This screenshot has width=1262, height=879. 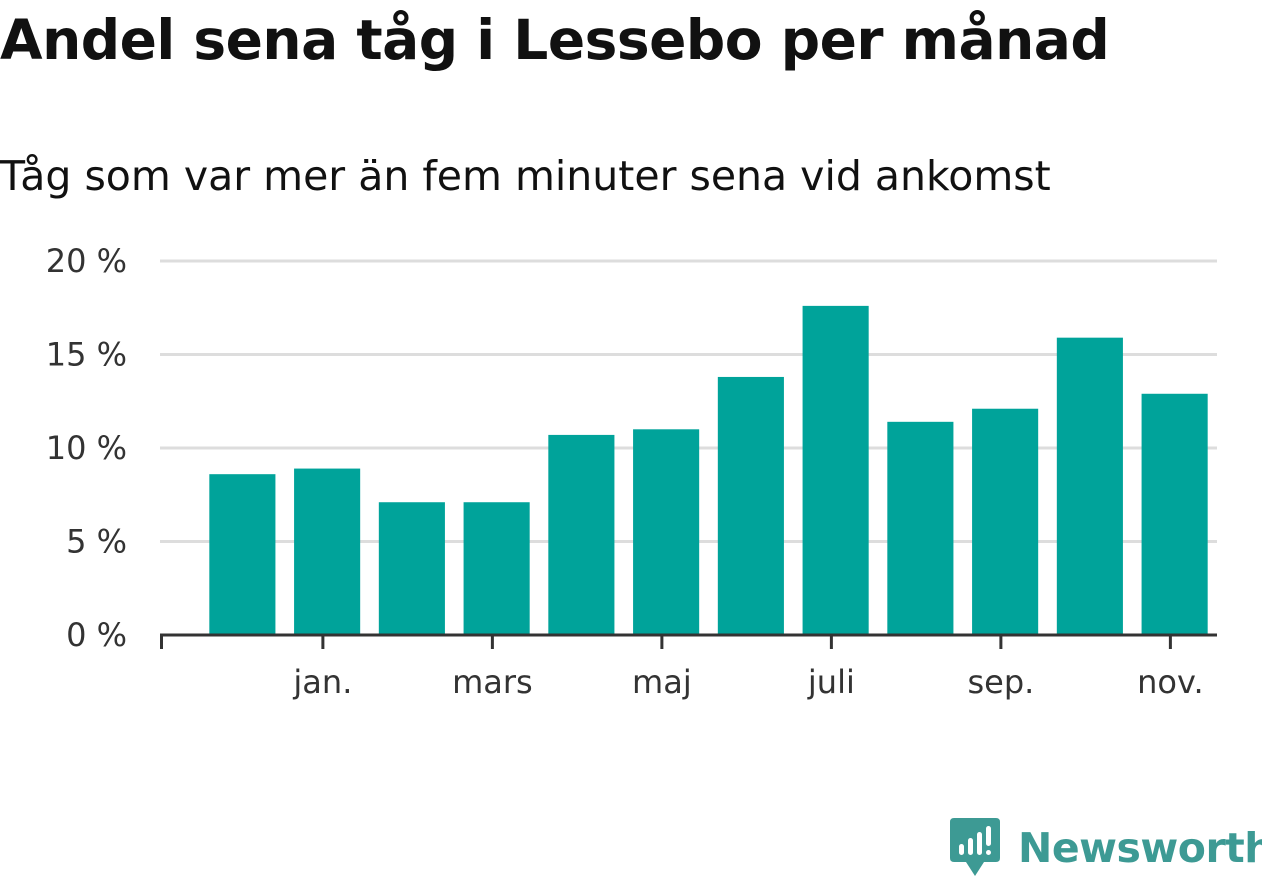 I want to click on chart-title: Andel sena tåg i Lessebo per månad, so click(x=555, y=40).